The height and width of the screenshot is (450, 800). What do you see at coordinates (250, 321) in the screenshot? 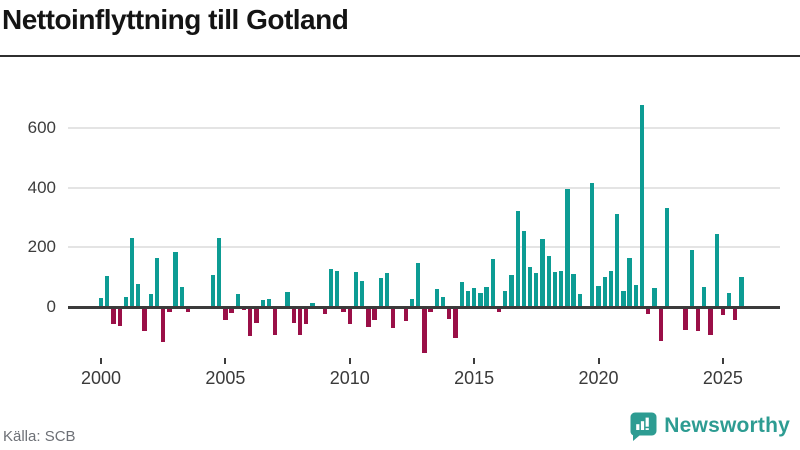
I see `bar-2006-q1` at bounding box center [250, 321].